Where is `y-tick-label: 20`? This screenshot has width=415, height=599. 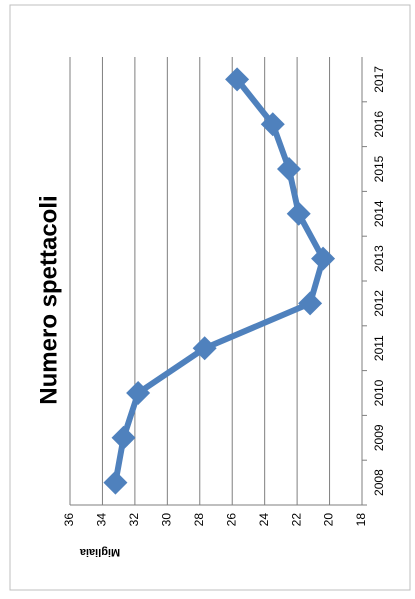
y-tick-label: 20 is located at coordinates (329, 520).